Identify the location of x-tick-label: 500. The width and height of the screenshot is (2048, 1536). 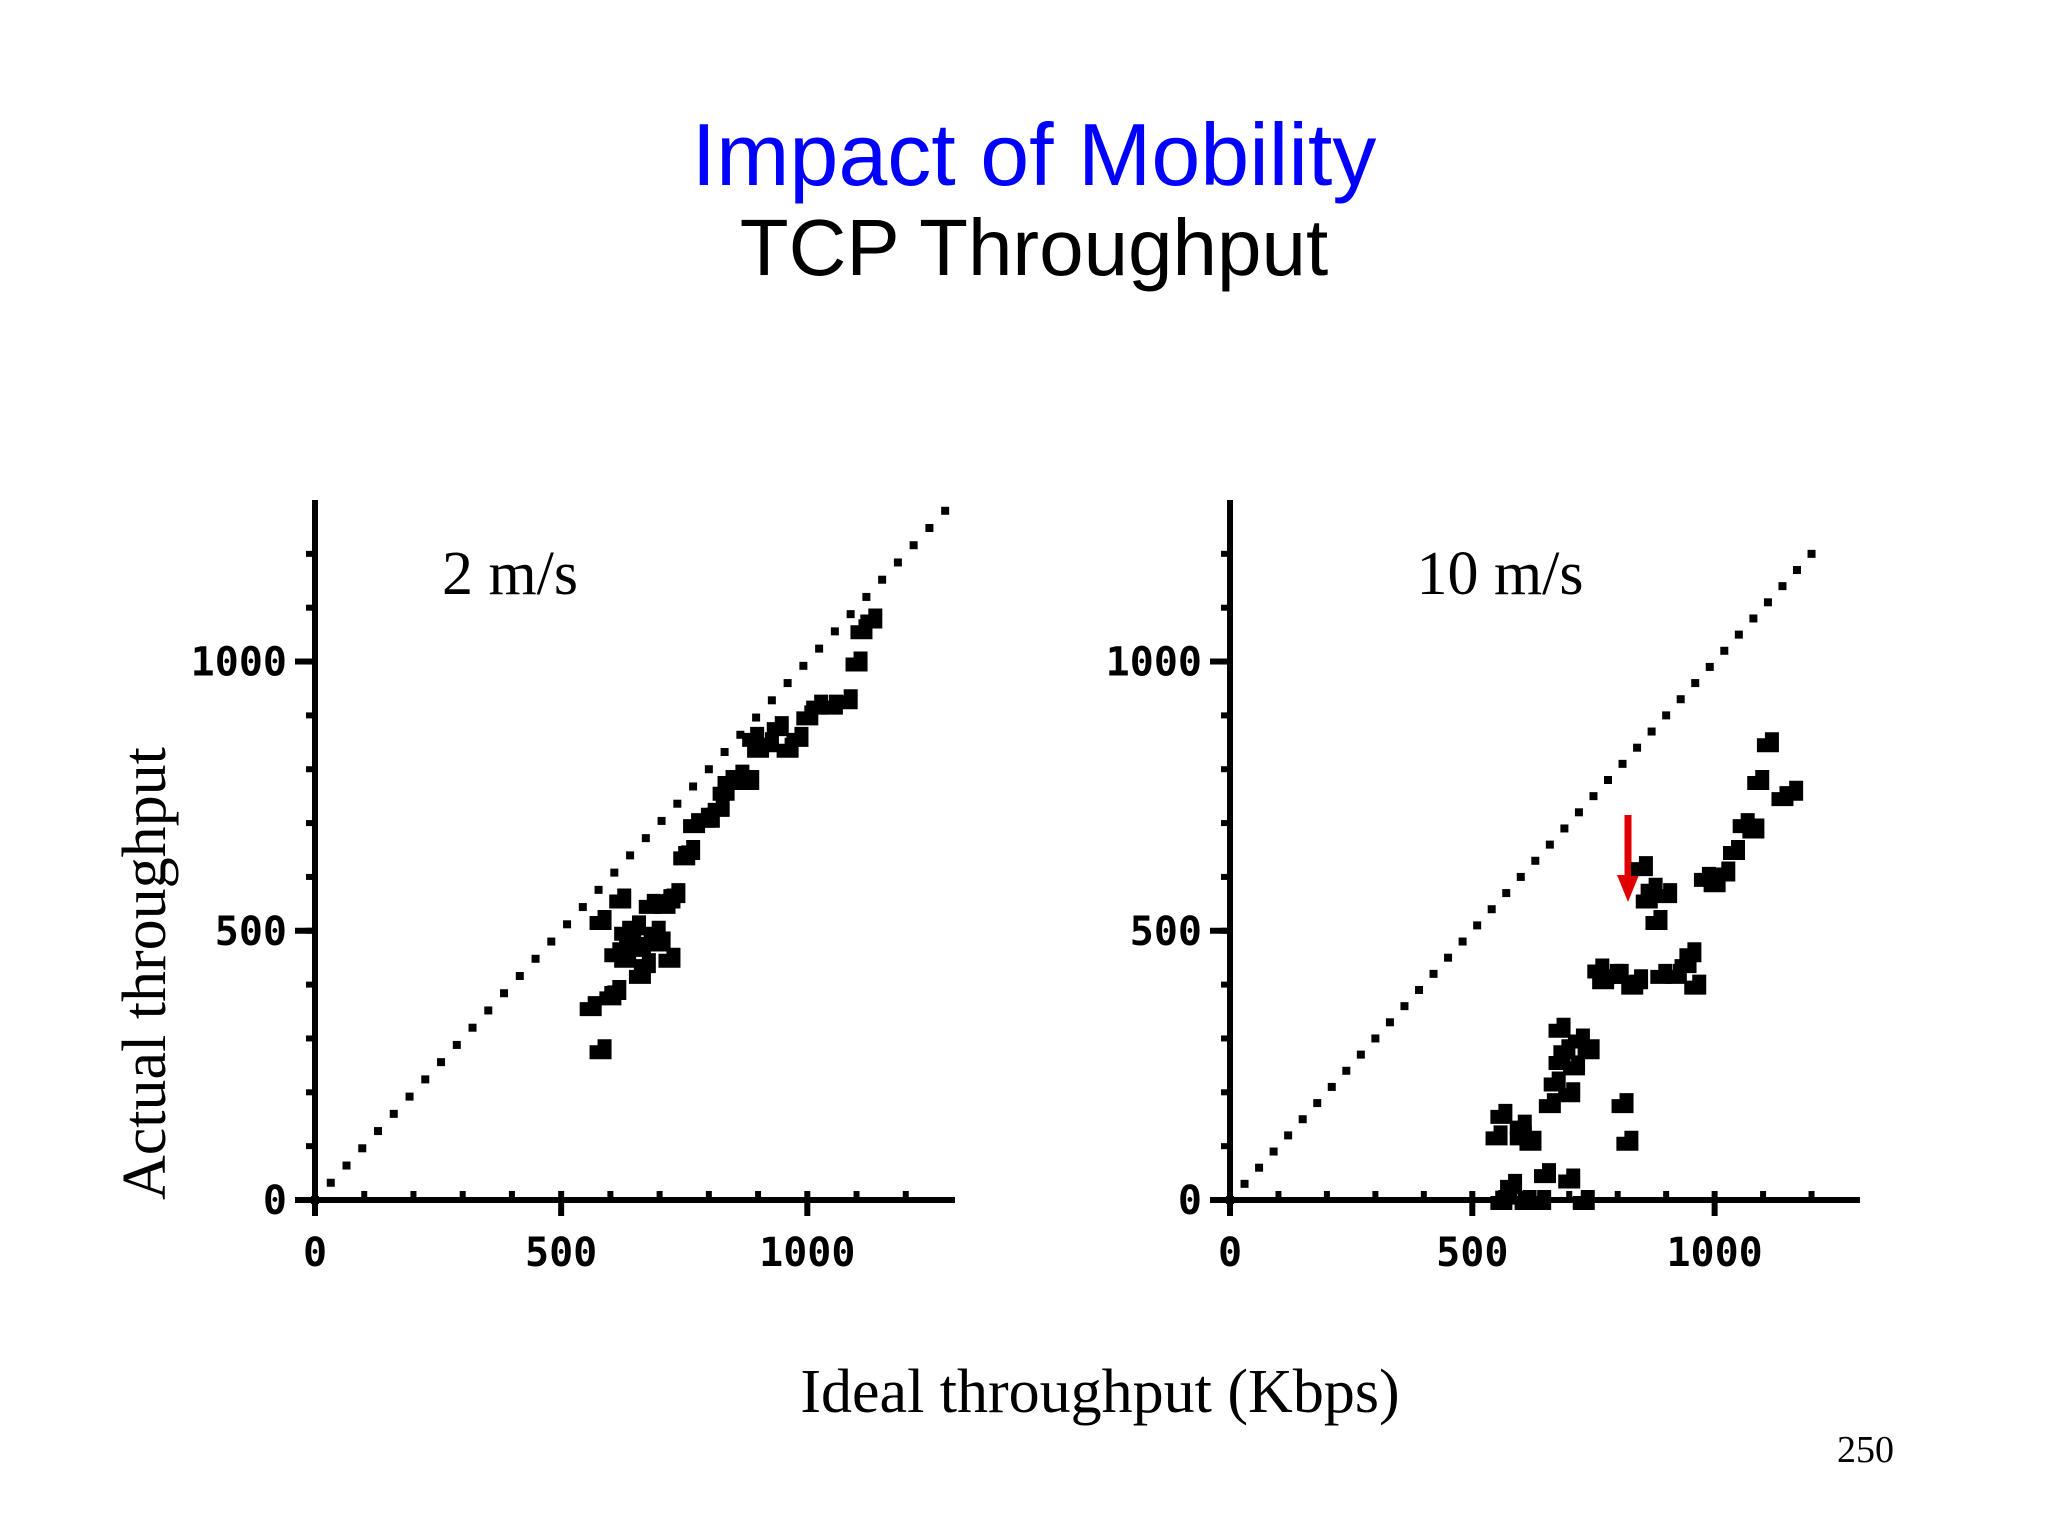
(561, 1253).